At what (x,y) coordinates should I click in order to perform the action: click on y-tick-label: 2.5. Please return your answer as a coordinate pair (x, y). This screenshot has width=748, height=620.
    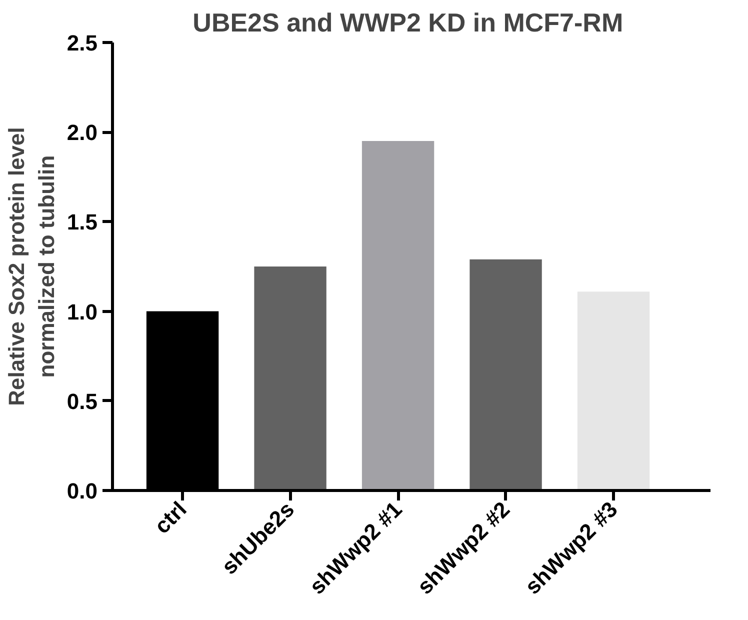
    Looking at the image, I should click on (82, 43).